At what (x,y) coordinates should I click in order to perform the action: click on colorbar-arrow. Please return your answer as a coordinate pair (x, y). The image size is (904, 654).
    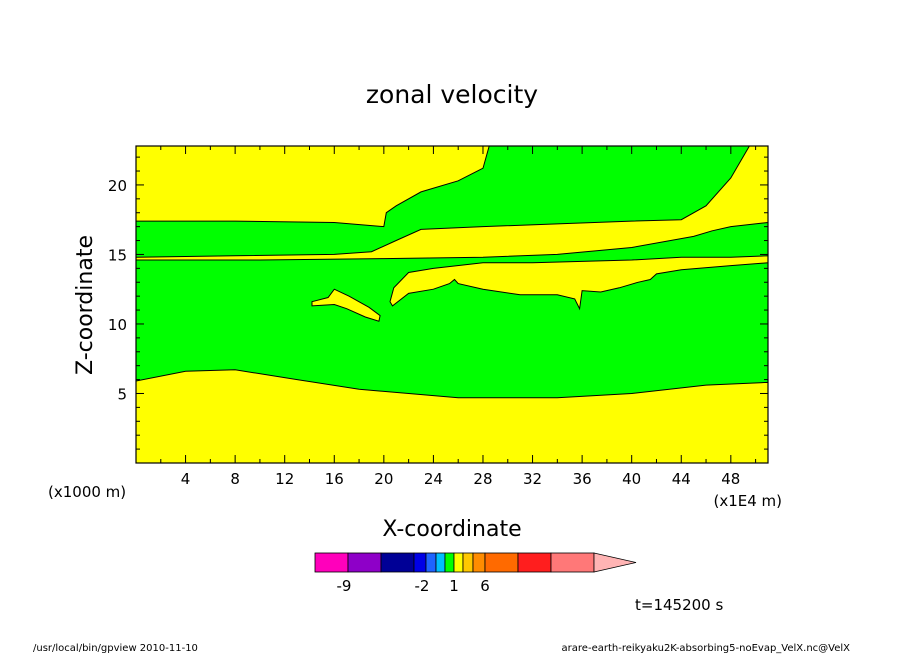
    Looking at the image, I should click on (615, 562).